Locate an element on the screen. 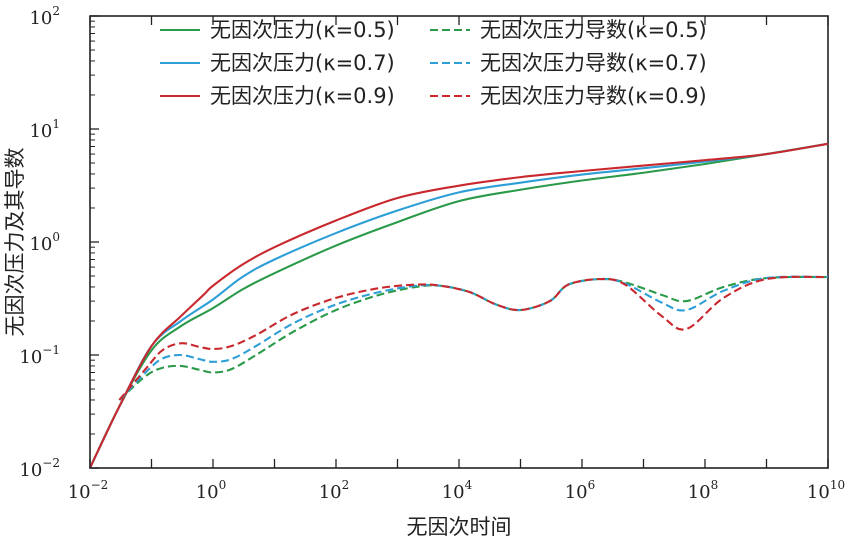  y-tick-label: 10⁰ is located at coordinates (44, 242).